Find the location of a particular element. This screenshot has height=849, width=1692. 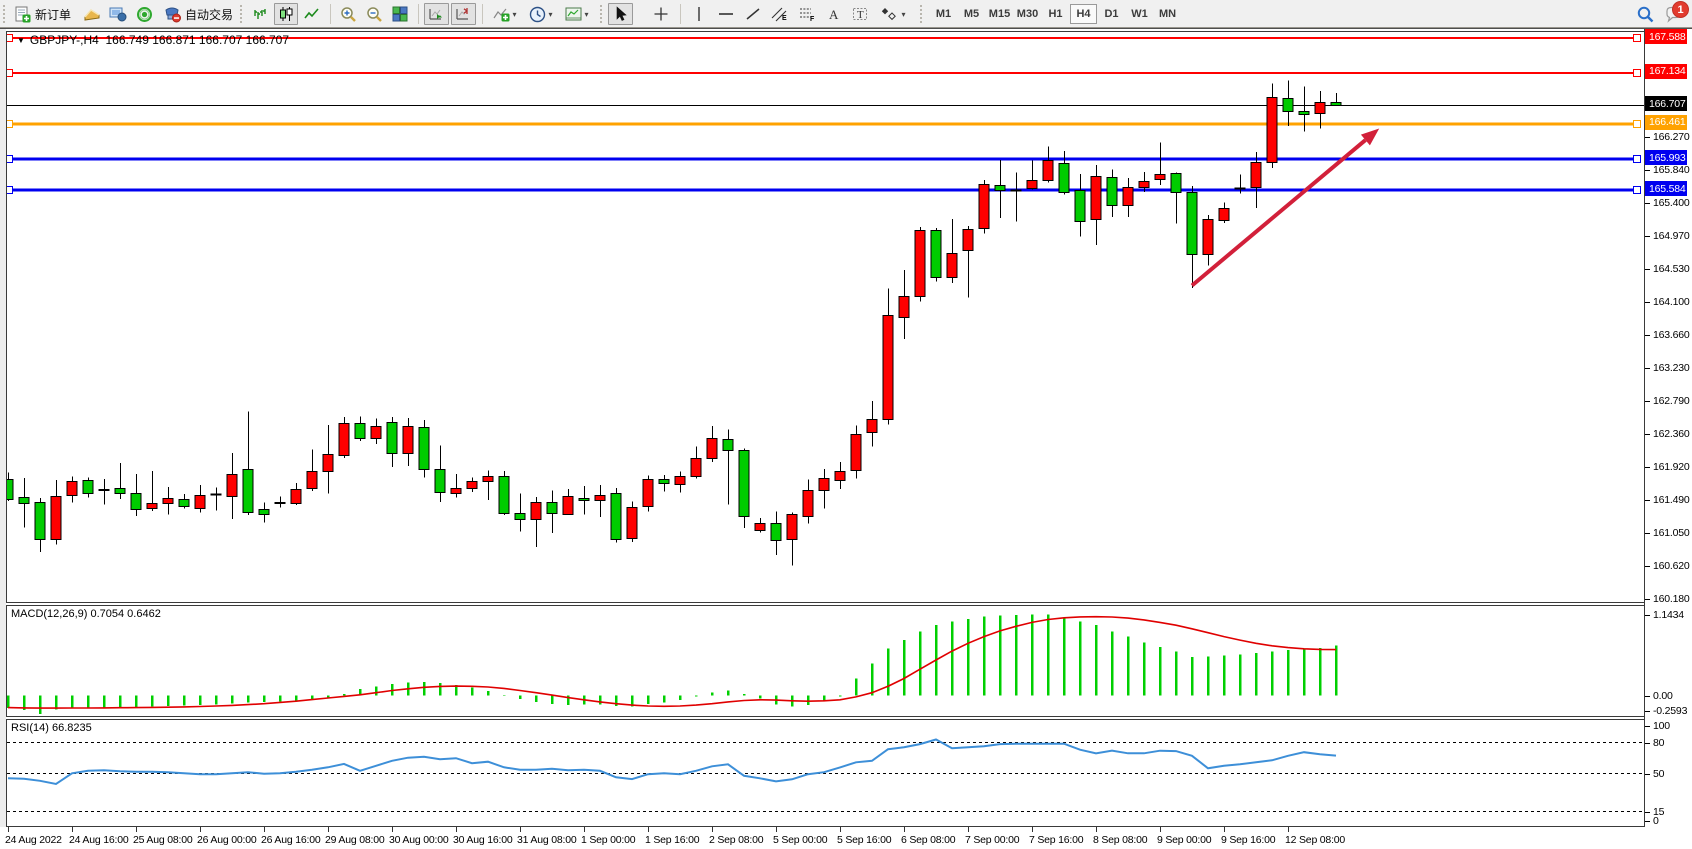

timeframe-m5-button: M5 is located at coordinates (971, 14).